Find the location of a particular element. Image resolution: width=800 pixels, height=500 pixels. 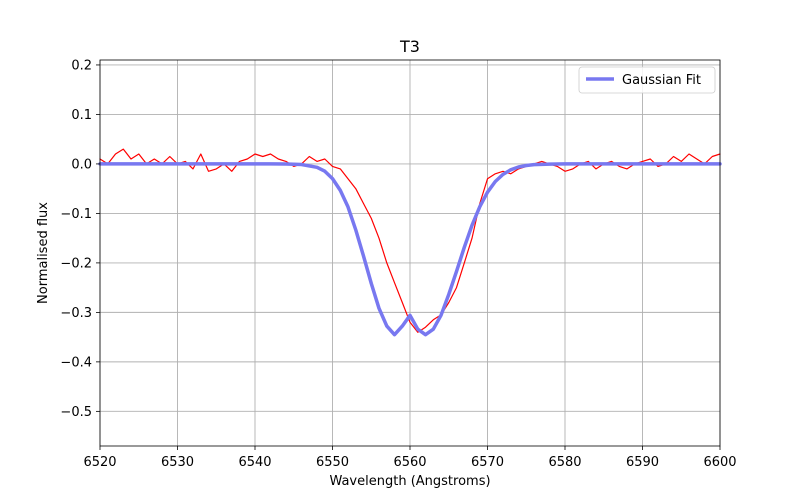

x-tick-label: 6600 is located at coordinates (719, 462).